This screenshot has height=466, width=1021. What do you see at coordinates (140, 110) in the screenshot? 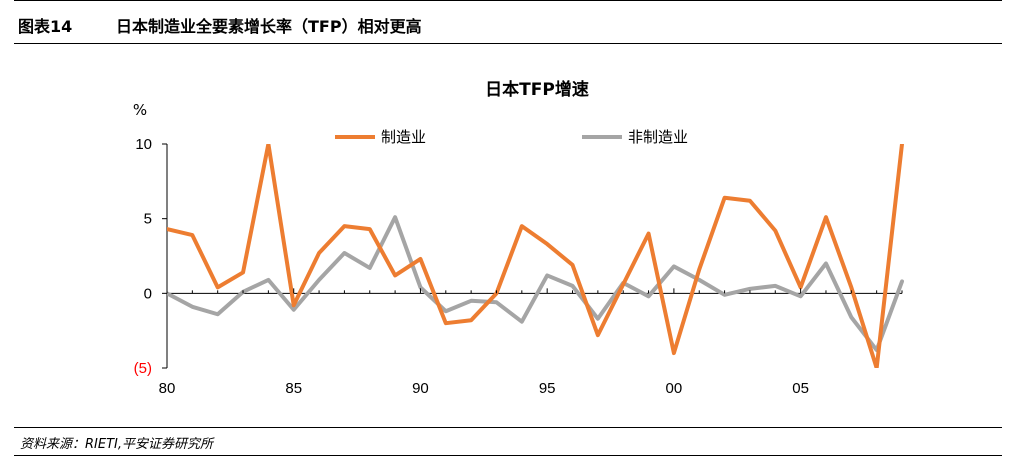
I see `y-axis-unit-label: %` at bounding box center [140, 110].